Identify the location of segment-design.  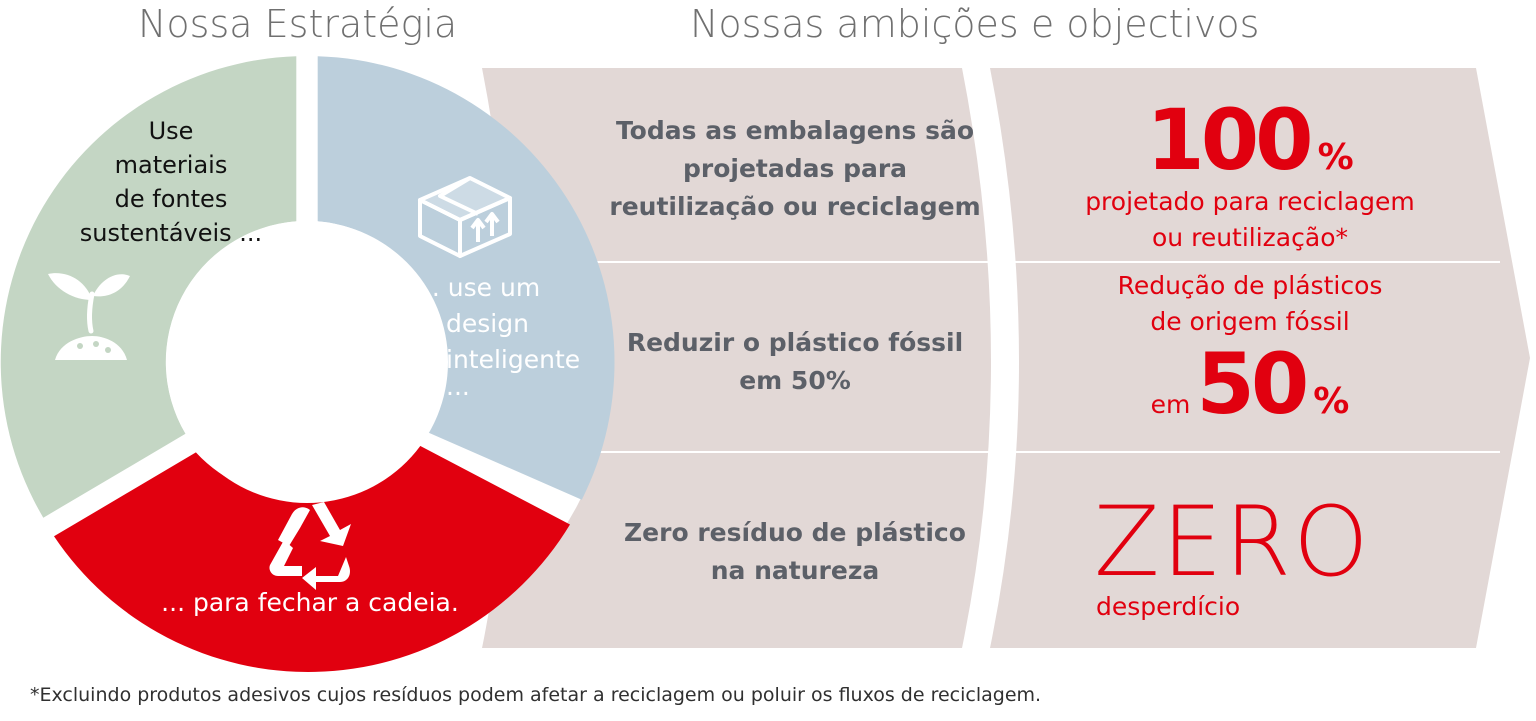
(466, 278).